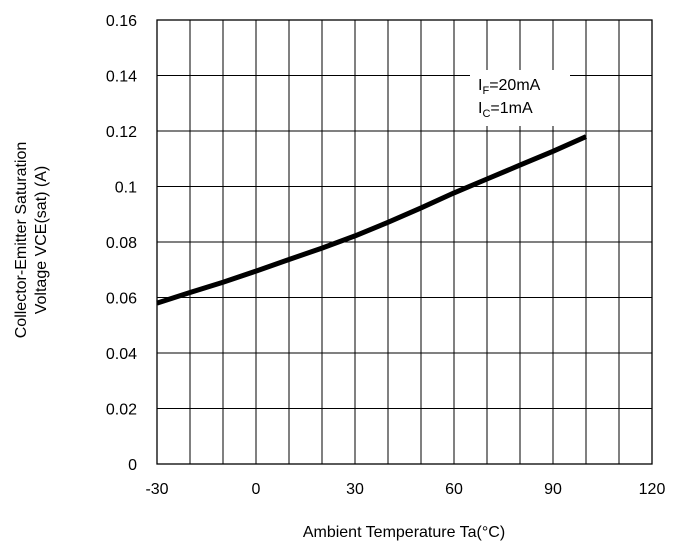 The image size is (680, 549). Describe the element at coordinates (404, 532) in the screenshot. I see `x-axis-title: Ambient Temperature Ta(°C)` at that location.